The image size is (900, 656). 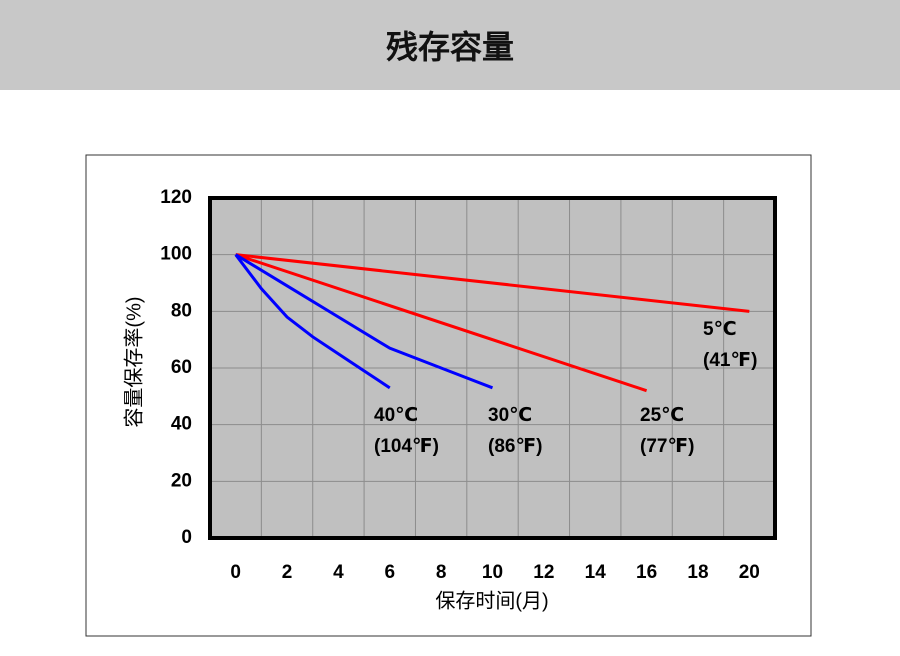 I want to click on header-title: 残存容量, so click(x=450, y=45).